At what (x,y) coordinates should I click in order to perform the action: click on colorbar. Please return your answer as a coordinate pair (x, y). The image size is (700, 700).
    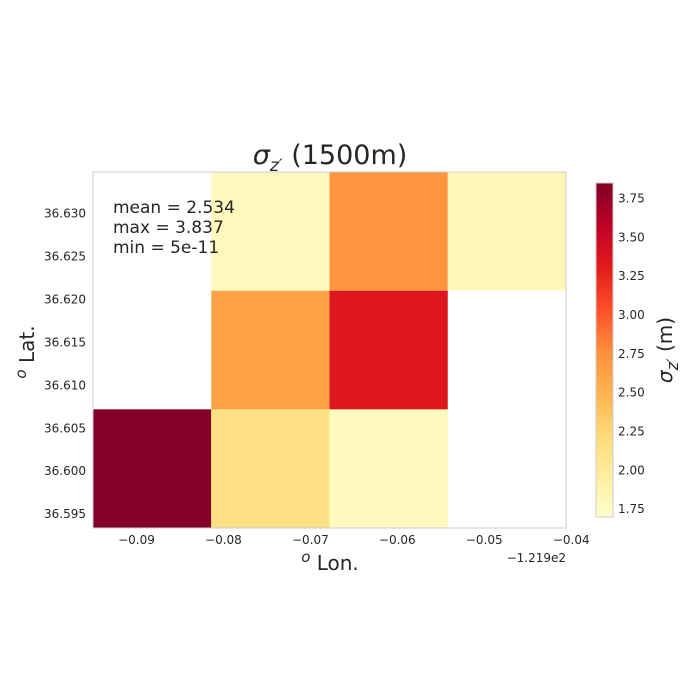
    Looking at the image, I should click on (604, 350).